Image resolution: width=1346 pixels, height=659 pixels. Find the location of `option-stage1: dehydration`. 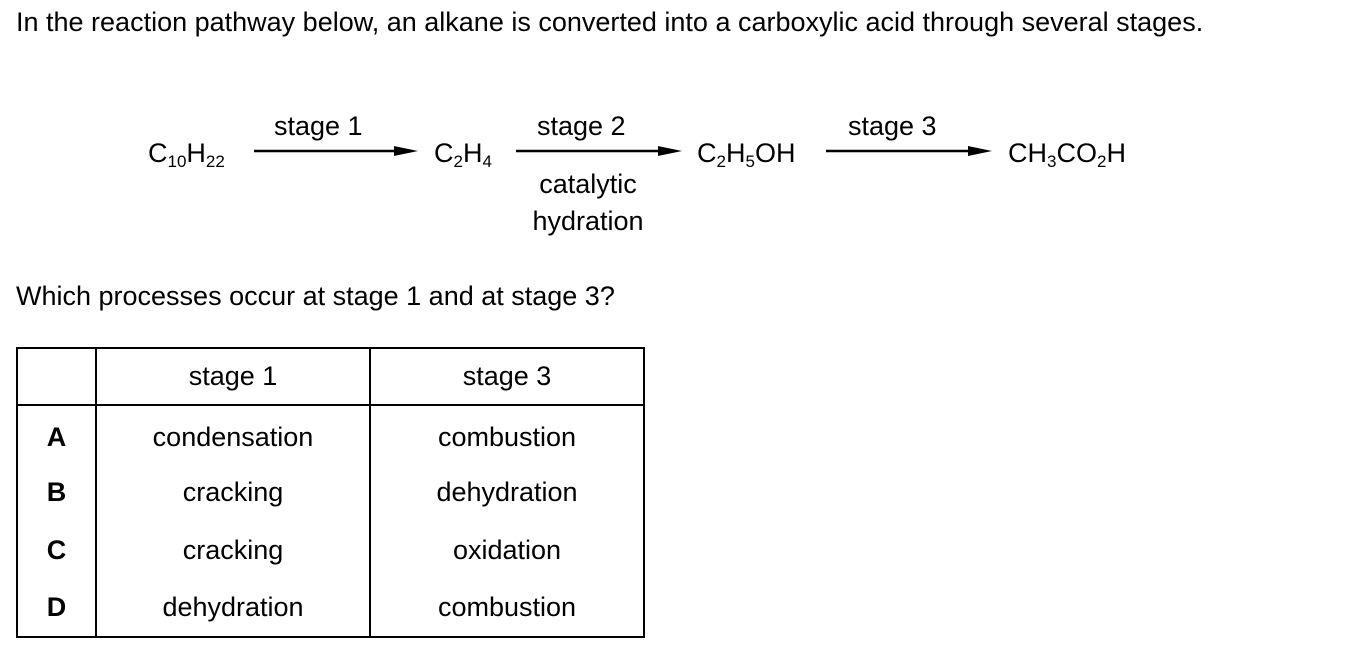

option-stage1: dehydration is located at coordinates (233, 608).